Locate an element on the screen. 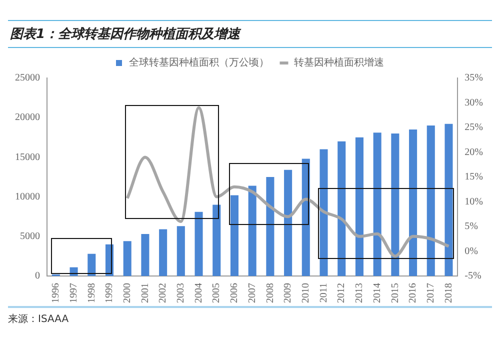 Image resolution: width=500 pixels, height=362 pixels. y-tick-label: 0 is located at coordinates (37, 276).